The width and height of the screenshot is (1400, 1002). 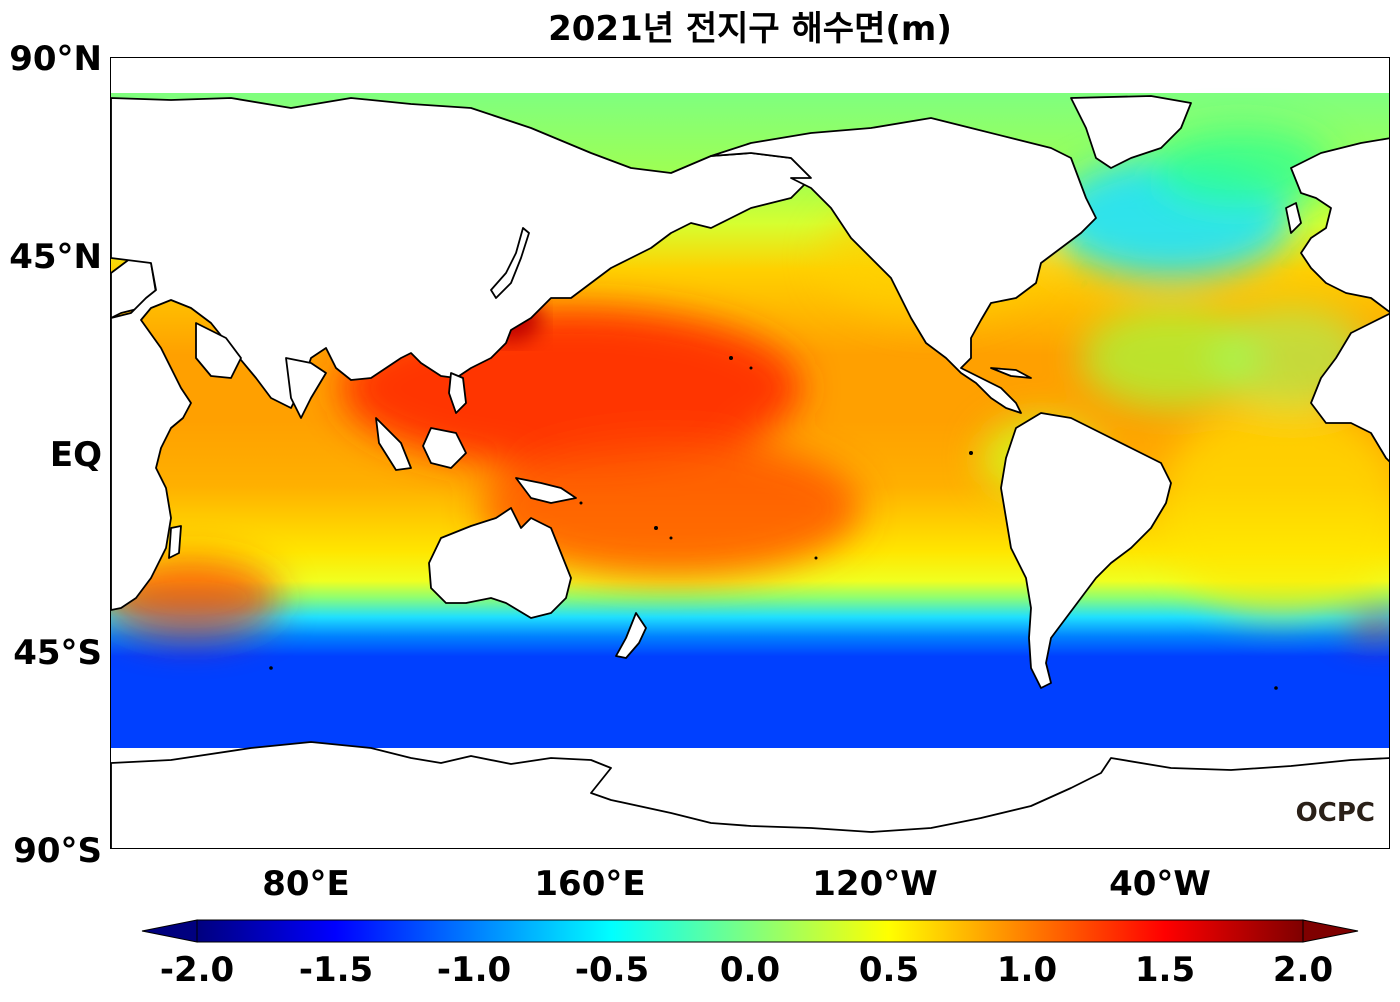 What do you see at coordinates (875, 884) in the screenshot?
I see `lon-label-120w: 120°W` at bounding box center [875, 884].